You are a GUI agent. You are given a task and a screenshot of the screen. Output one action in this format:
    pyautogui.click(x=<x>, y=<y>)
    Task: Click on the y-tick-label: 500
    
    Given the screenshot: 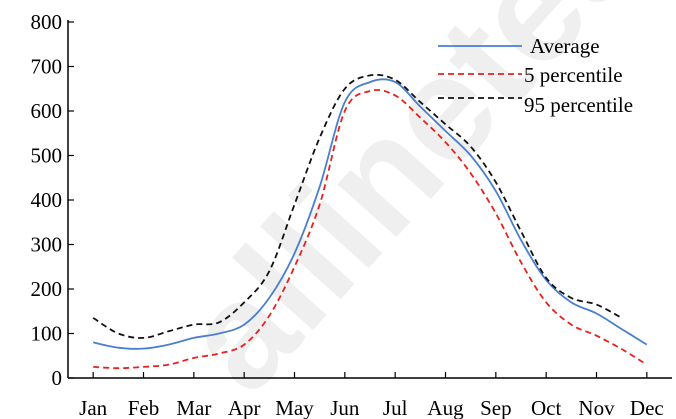 What is the action you would take?
    pyautogui.click(x=47, y=156)
    